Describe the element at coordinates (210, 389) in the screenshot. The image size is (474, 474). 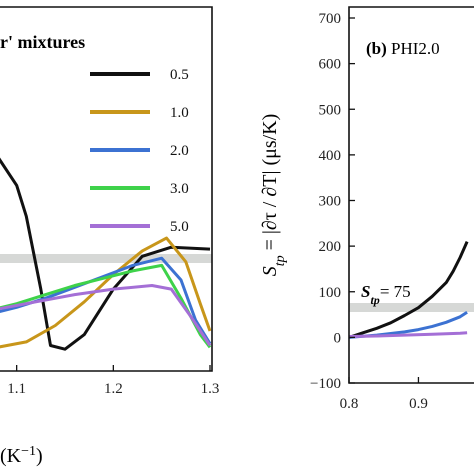
I see `xtick-label: 1.3` at that location.